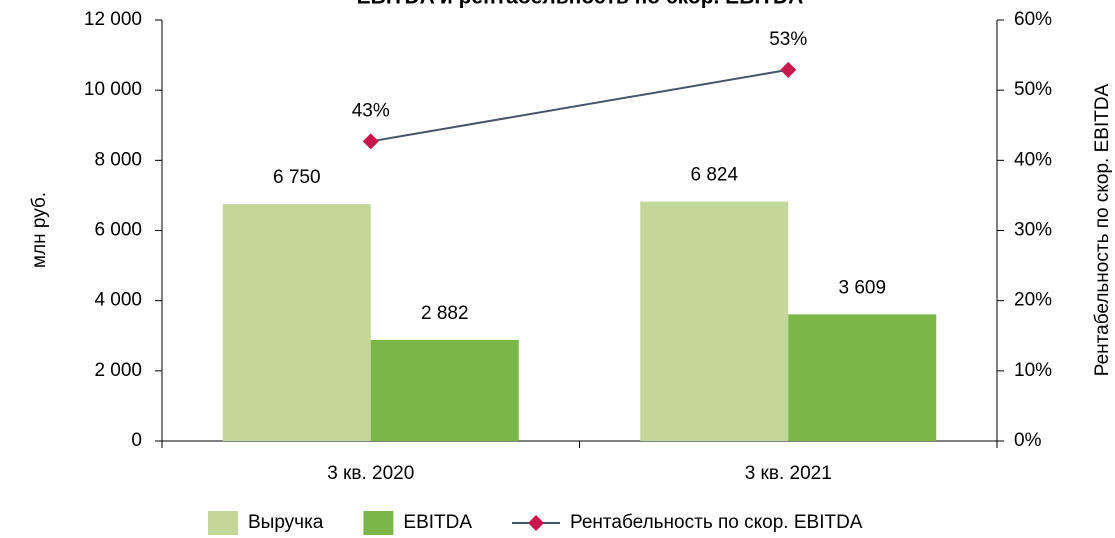 Image resolution: width=1115 pixels, height=538 pixels. I want to click on y2-tick-label: 20%, so click(1033, 300).